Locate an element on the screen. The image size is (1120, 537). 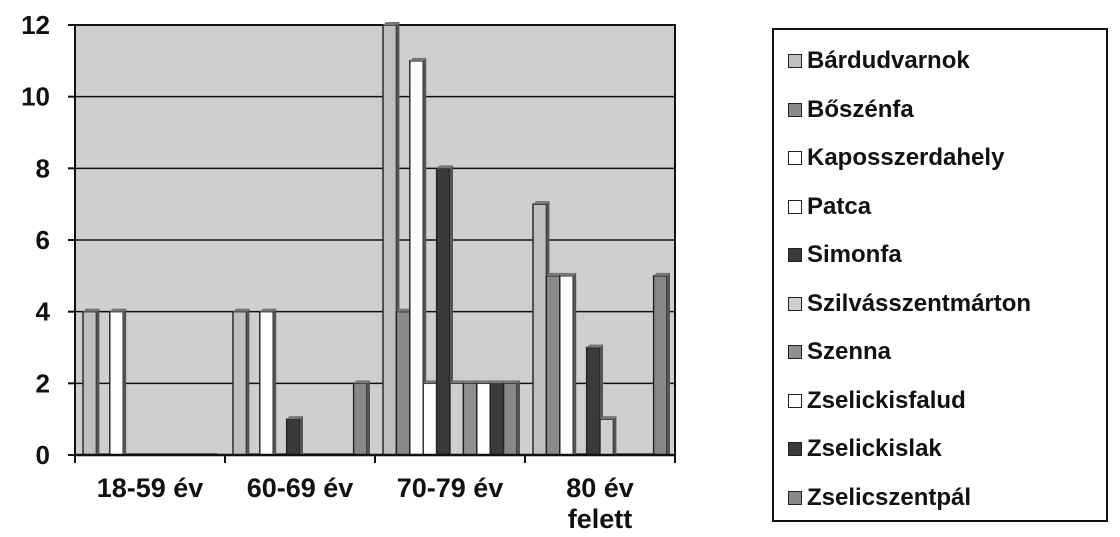
y-tick-label: 4 is located at coordinates (43, 312).